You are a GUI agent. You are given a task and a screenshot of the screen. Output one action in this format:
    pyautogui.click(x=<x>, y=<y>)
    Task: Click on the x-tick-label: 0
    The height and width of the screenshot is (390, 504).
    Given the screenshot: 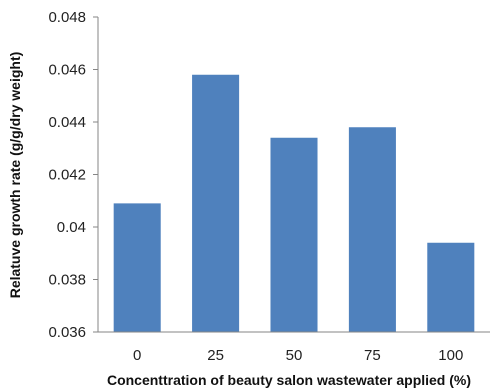 What is the action you would take?
    pyautogui.click(x=137, y=355)
    